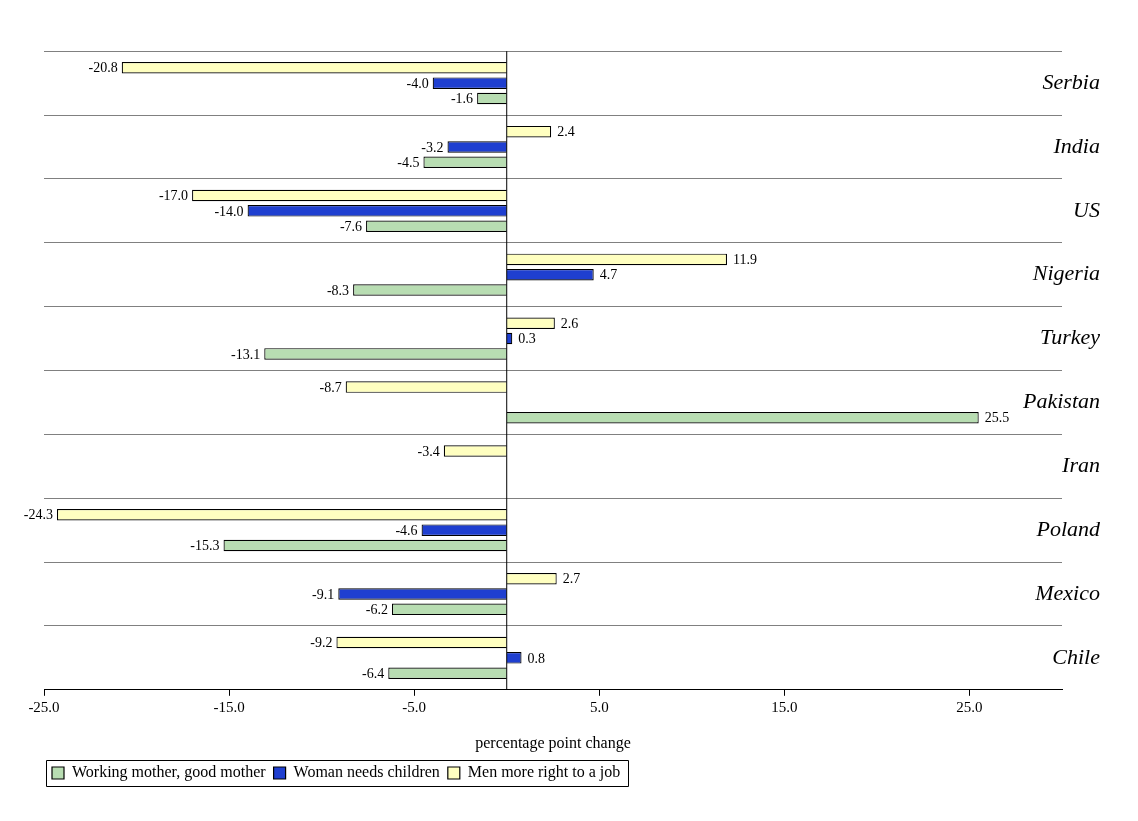  I want to click on y-tick-label: US, so click(1086, 209).